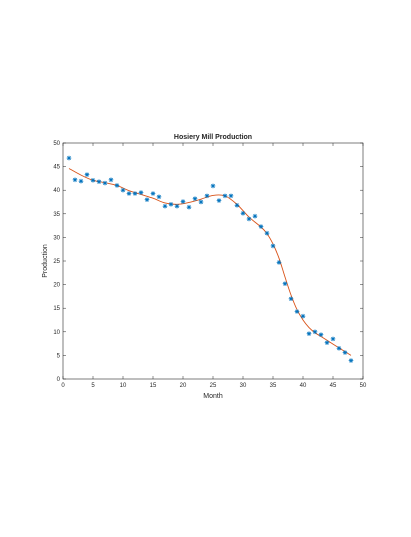  I want to click on y-tick-label: 5, so click(59, 356).